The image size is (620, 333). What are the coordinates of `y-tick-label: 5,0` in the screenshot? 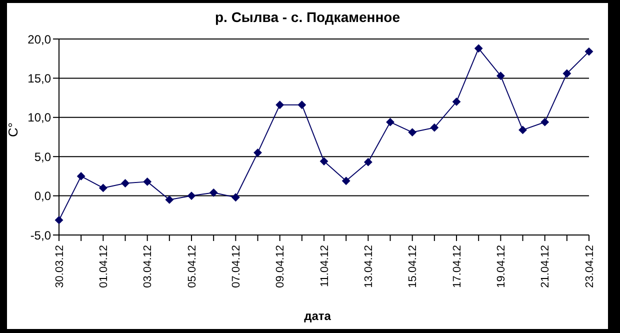 It's located at (43, 157).